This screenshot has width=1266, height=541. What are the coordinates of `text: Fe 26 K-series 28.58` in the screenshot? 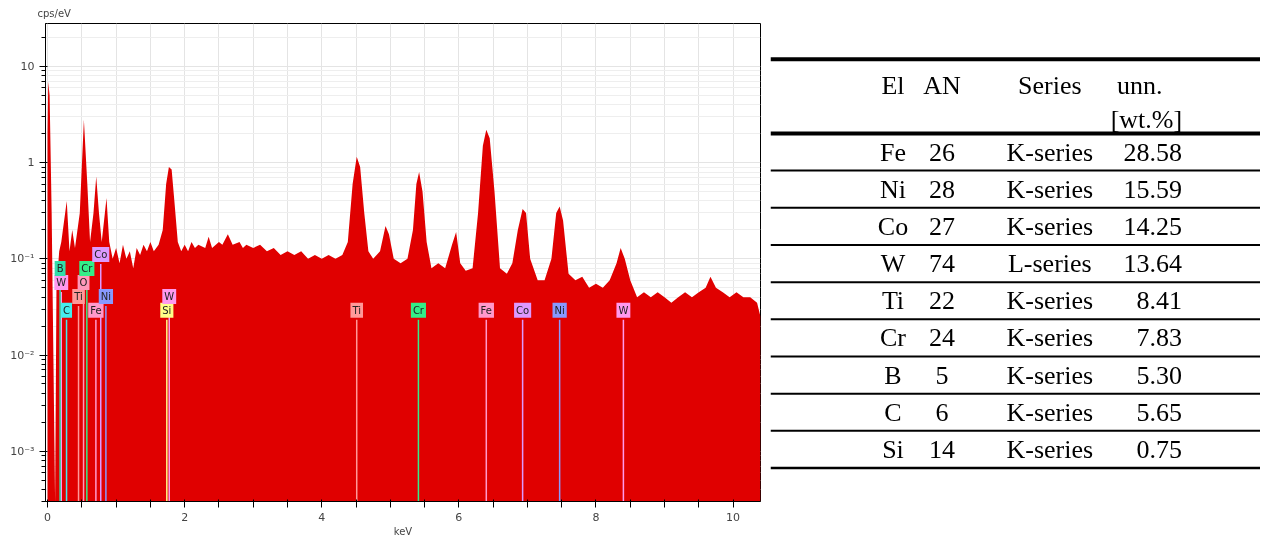 It's located at (1031, 152).